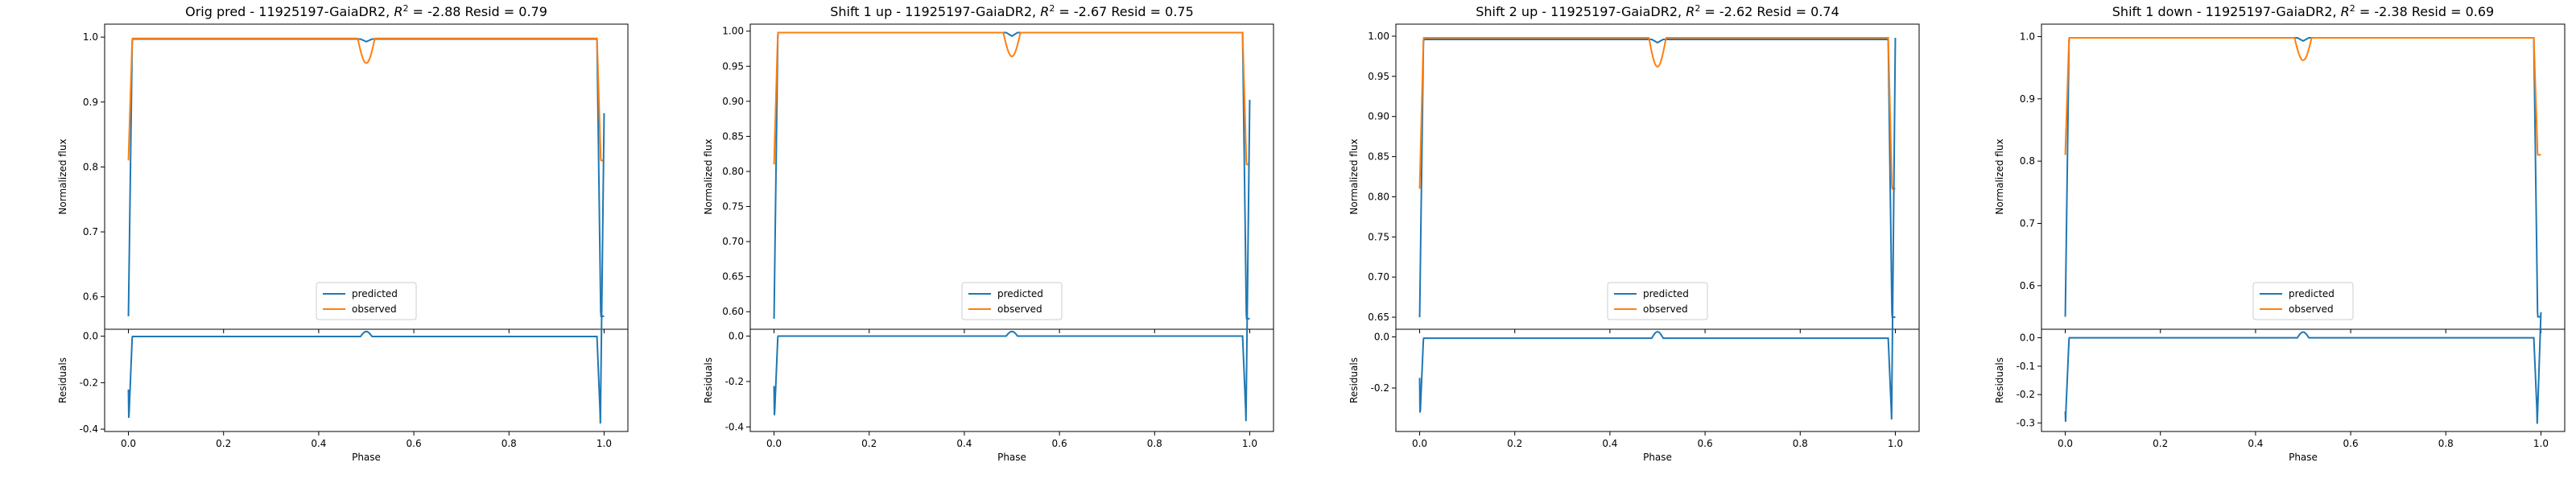 The width and height of the screenshot is (2576, 483). I want to click on chart-title-suffix: = -2.62 Resid = 0.74, so click(1770, 11).